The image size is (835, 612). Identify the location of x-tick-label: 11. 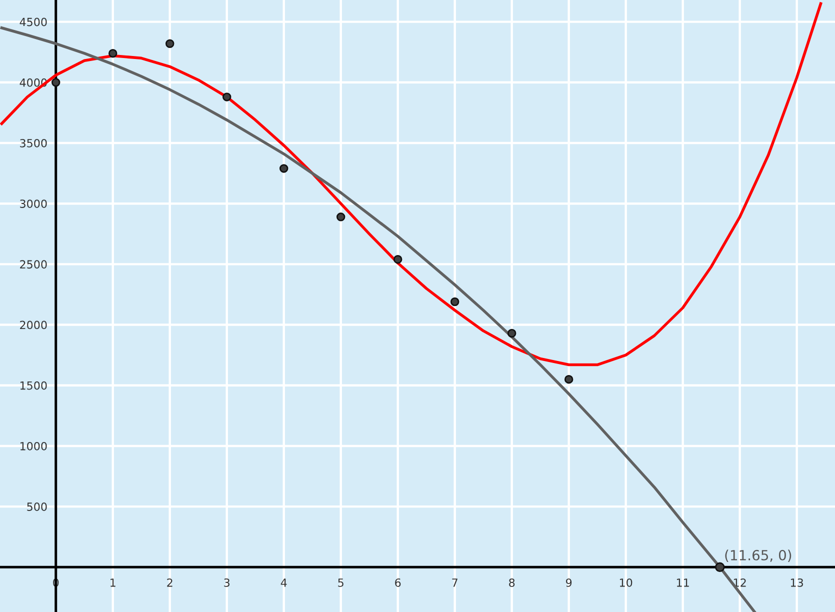
(682, 582).